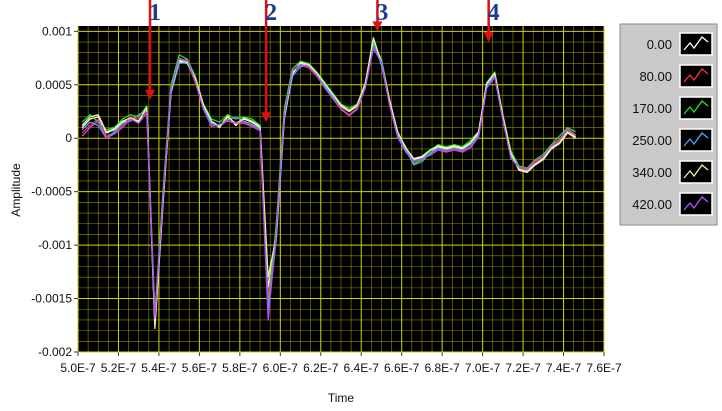 The image size is (722, 411). What do you see at coordinates (523, 368) in the screenshot?
I see `x-tick-label: 7.2E-7` at bounding box center [523, 368].